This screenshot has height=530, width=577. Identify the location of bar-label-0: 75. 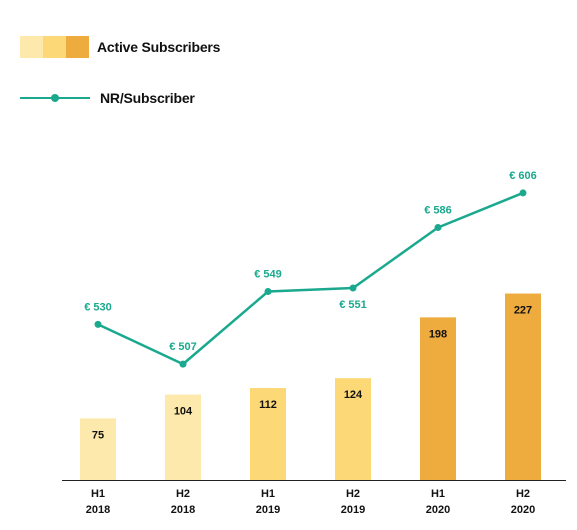
(98, 435).